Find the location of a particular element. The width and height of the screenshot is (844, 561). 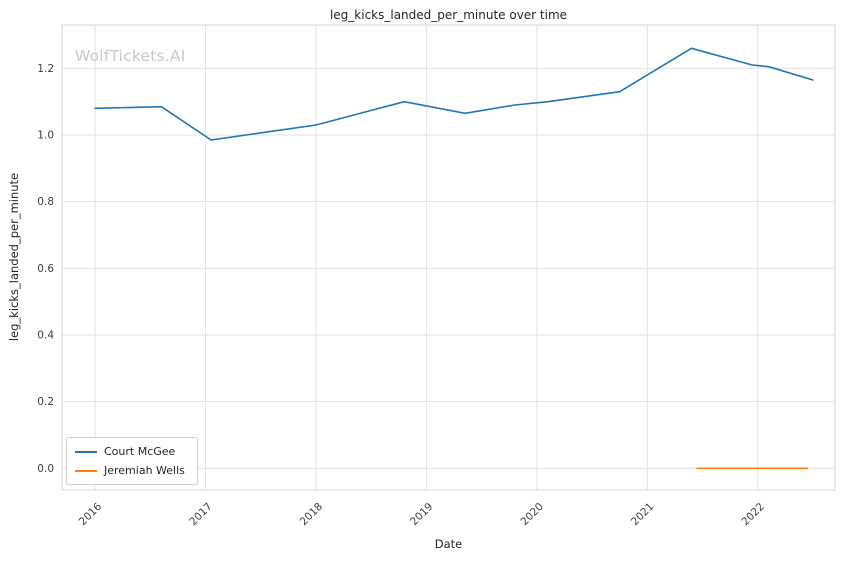

y-tick-label: 1.2 is located at coordinates (45, 69).